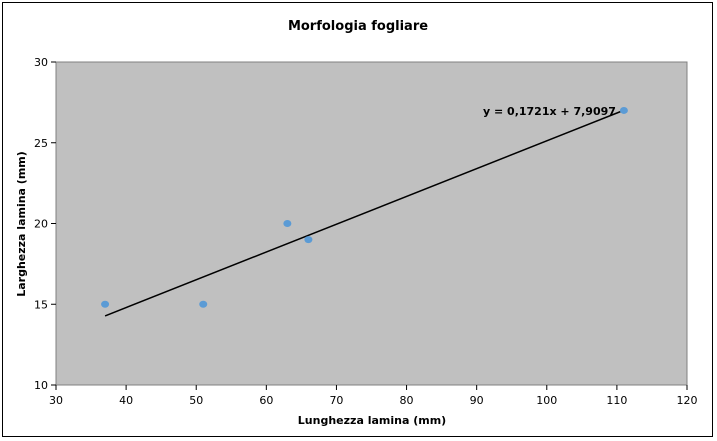 The width and height of the screenshot is (717, 441). I want to click on y-tick-label: 30, so click(41, 62).